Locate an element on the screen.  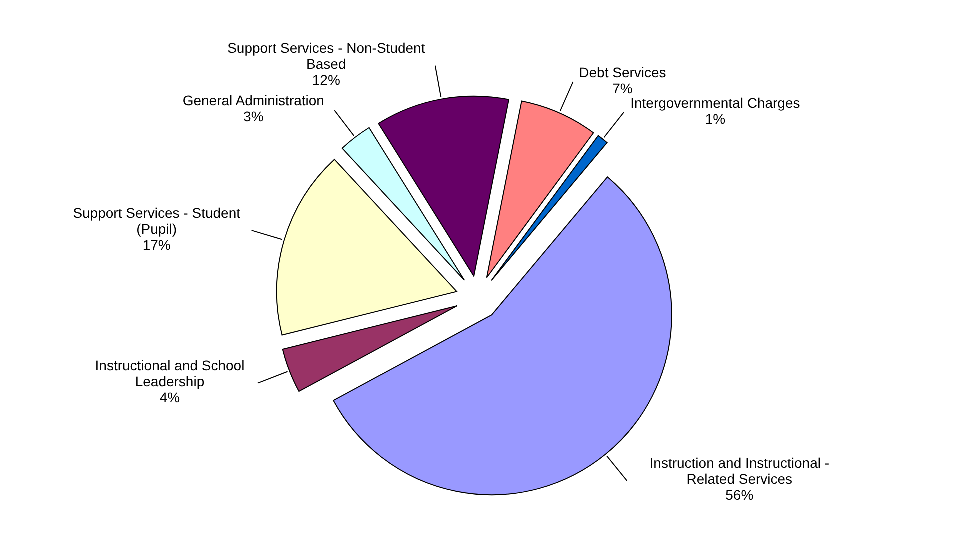
legend-label: Instruction and Instructional - Related Services is located at coordinates (740, 471).